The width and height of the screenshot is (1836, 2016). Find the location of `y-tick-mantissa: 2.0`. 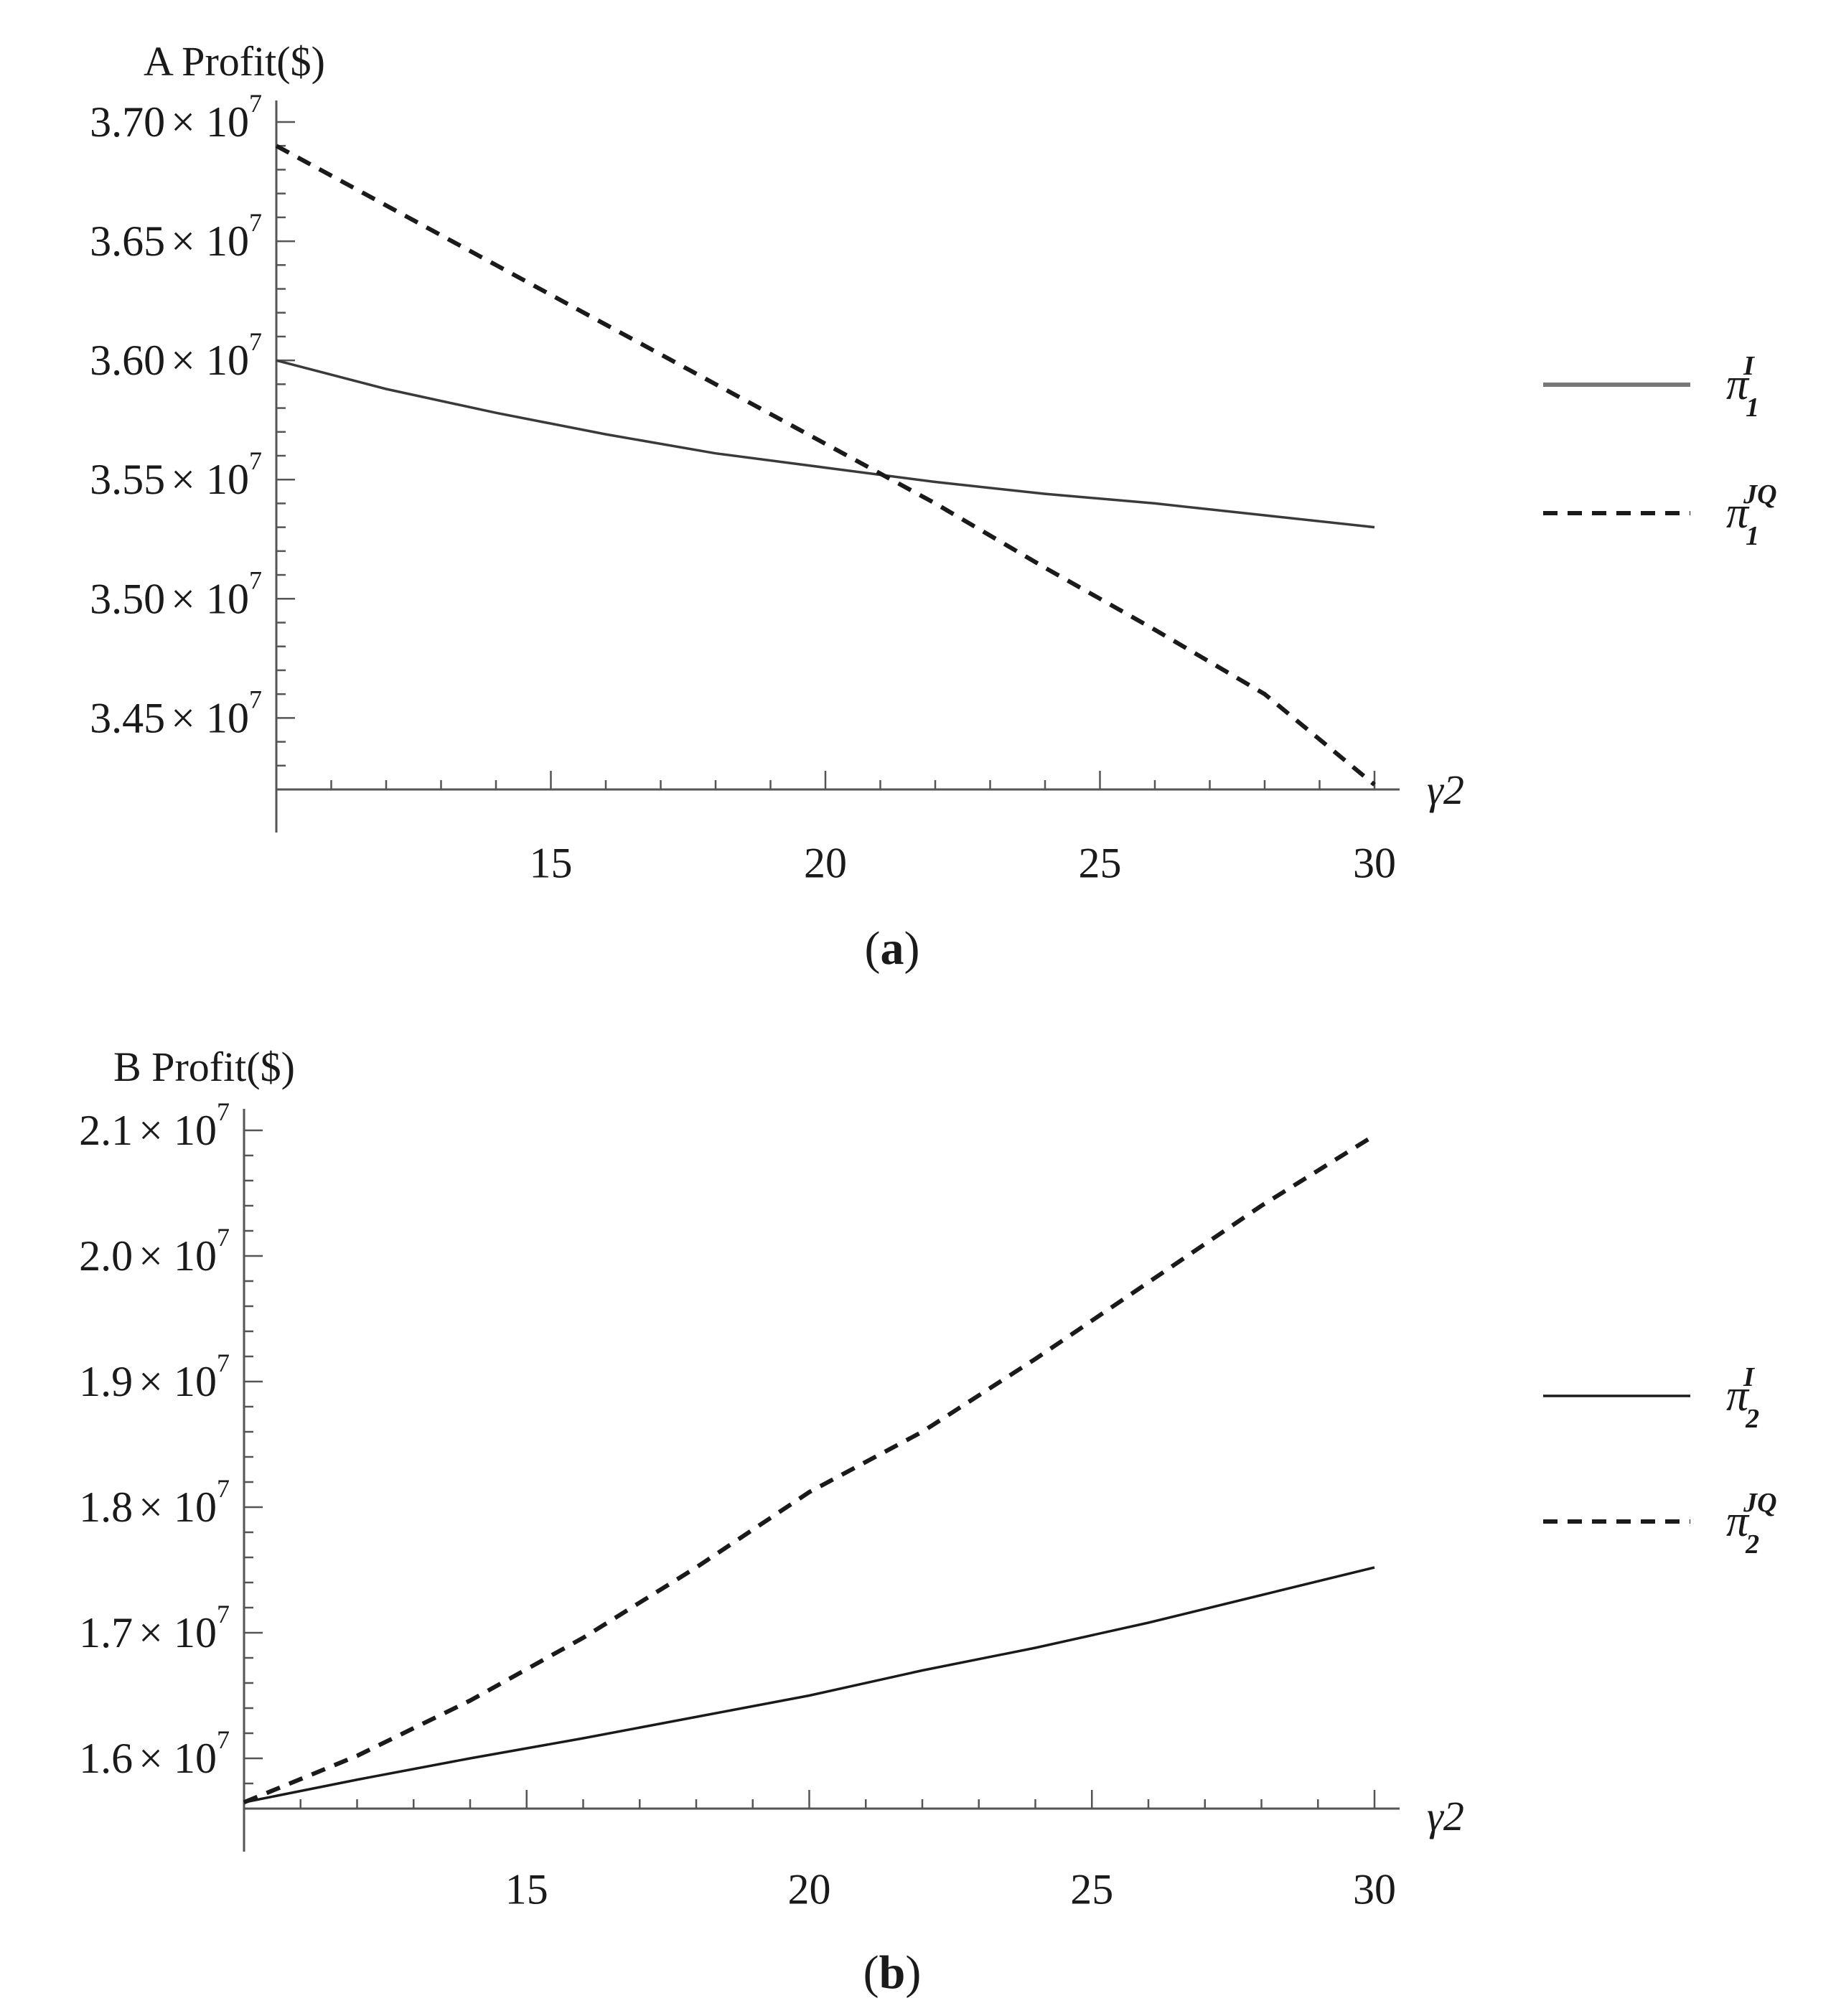

y-tick-mantissa: 2.0 is located at coordinates (106, 1256).